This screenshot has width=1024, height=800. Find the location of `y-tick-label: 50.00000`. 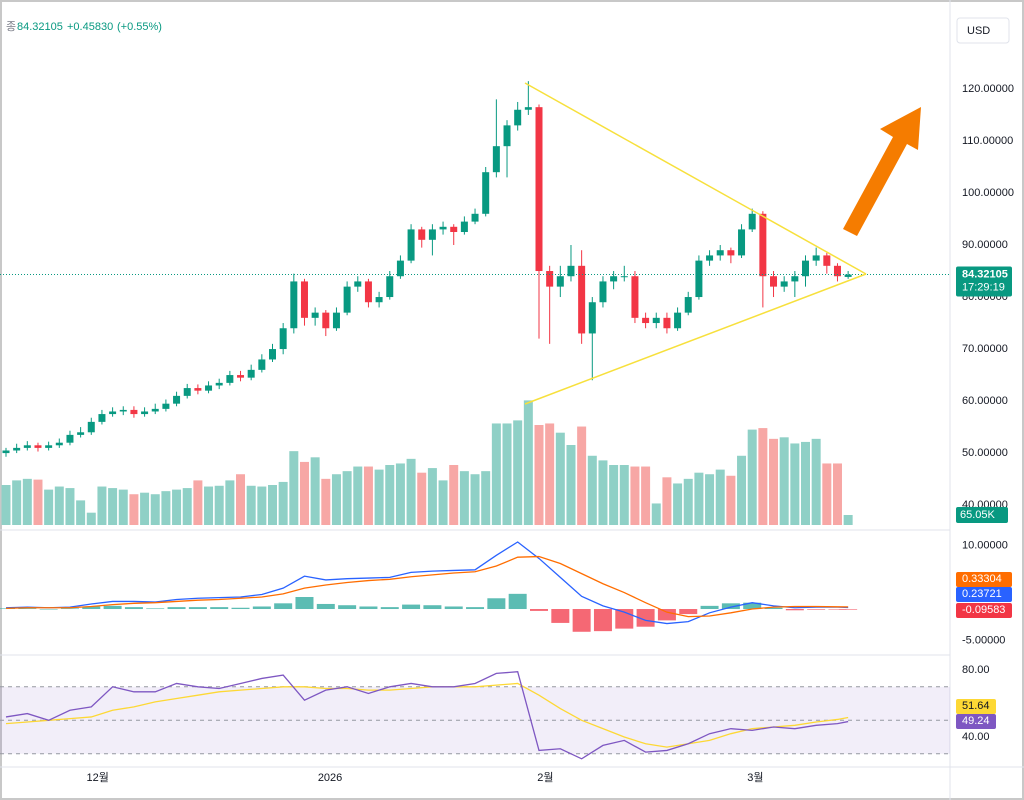

y-tick-label: 50.00000 is located at coordinates (985, 453).